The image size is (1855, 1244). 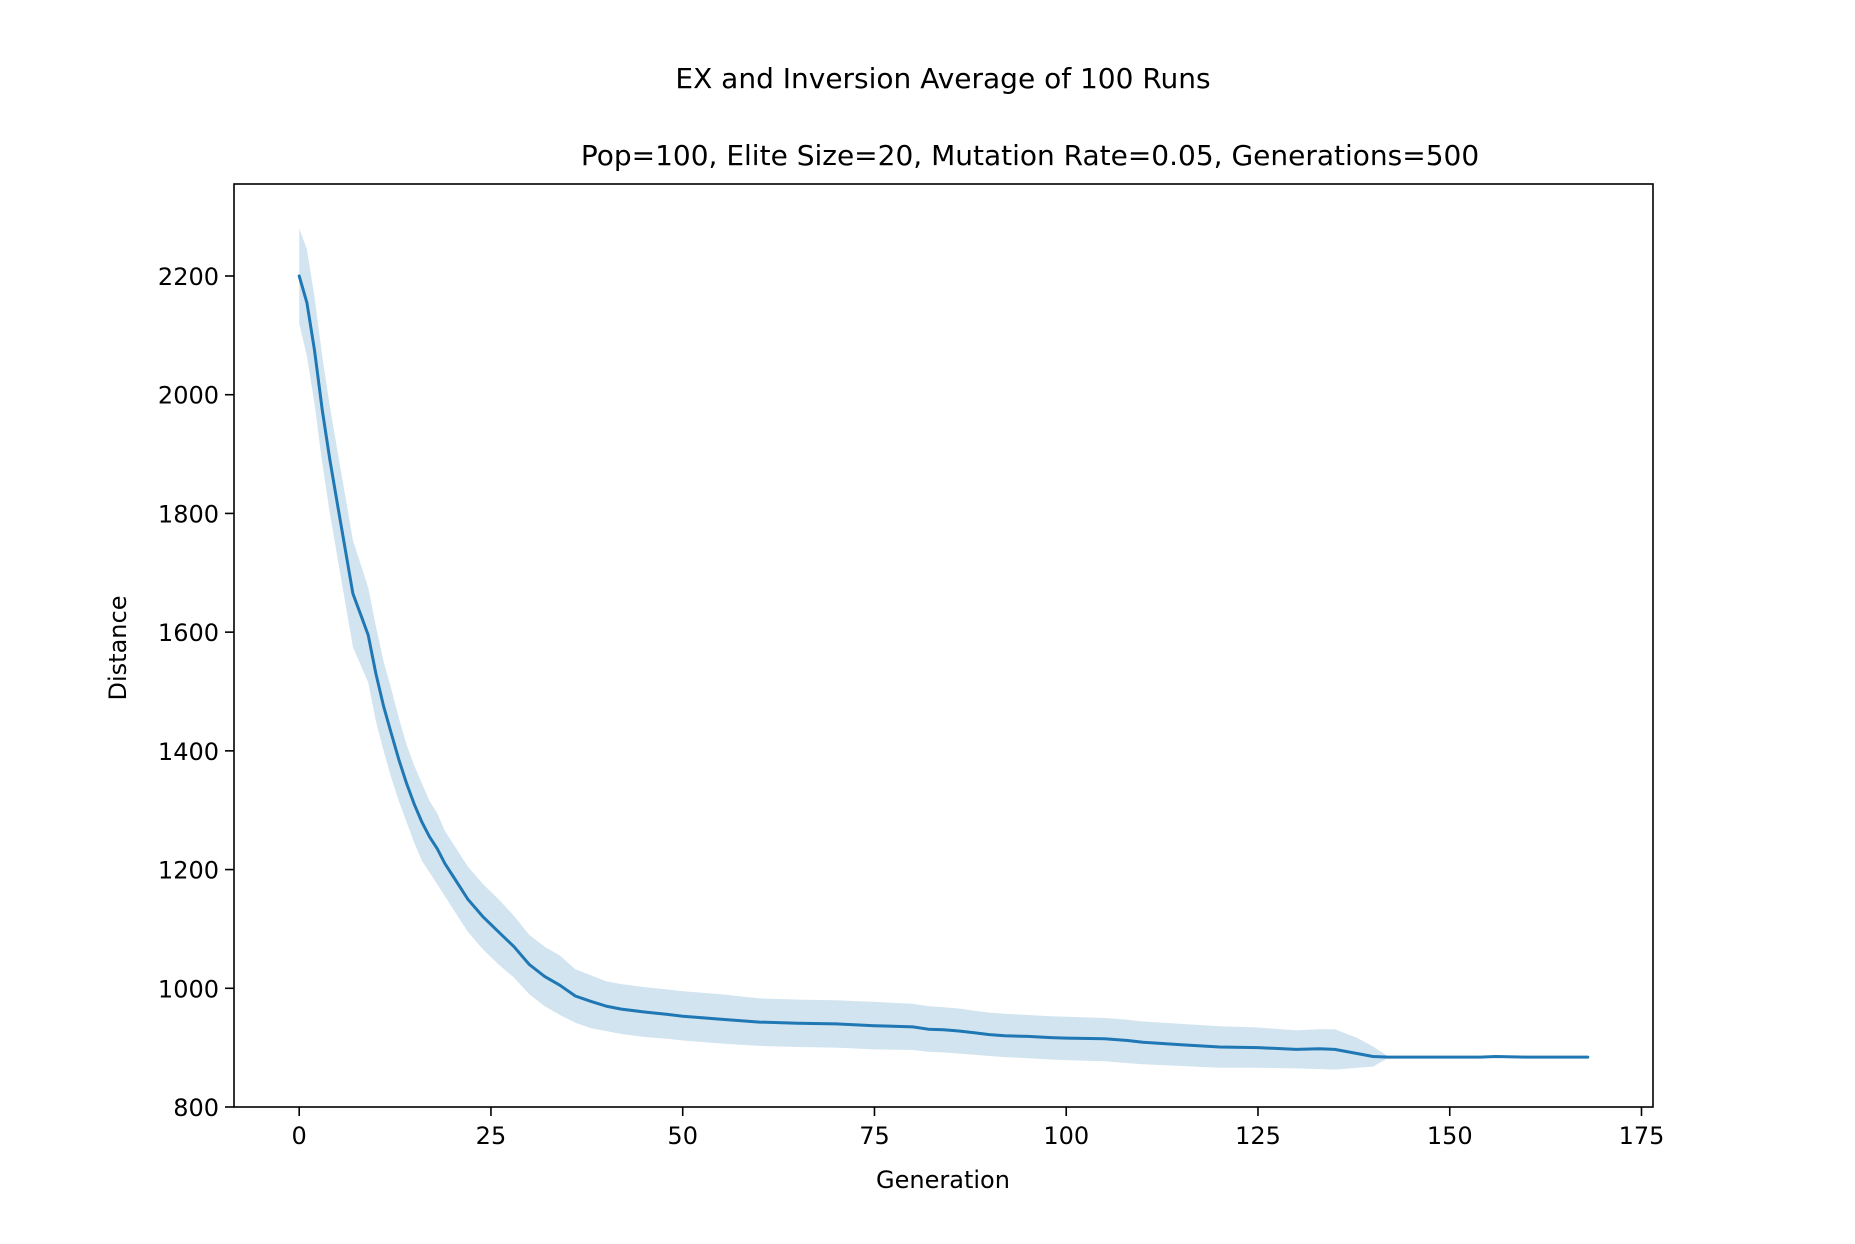 I want to click on y-tick-label: 1000, so click(x=188, y=989).